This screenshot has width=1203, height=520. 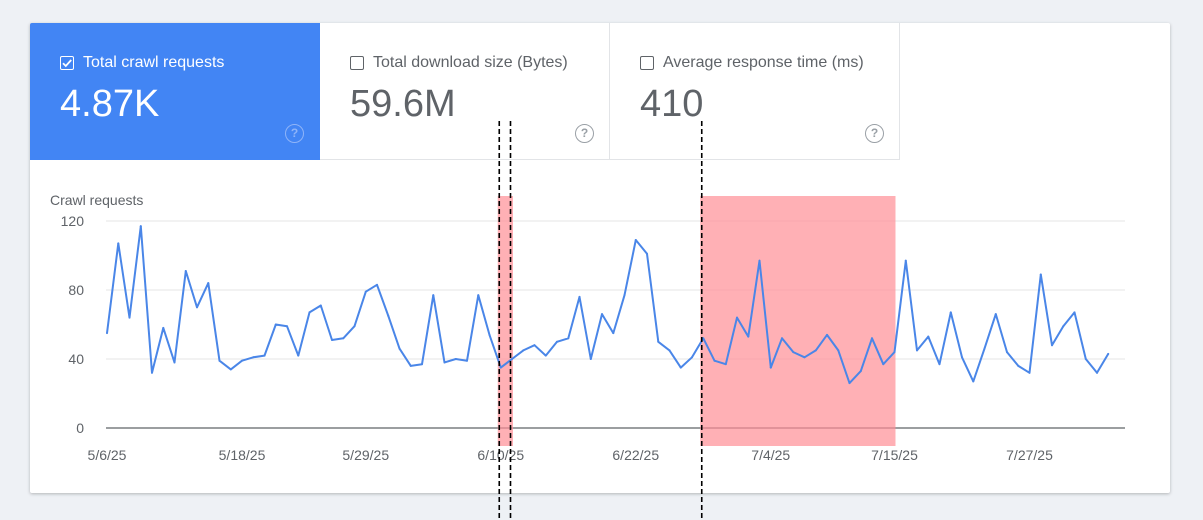 I want to click on y-tick-label: 80, so click(x=76, y=290).